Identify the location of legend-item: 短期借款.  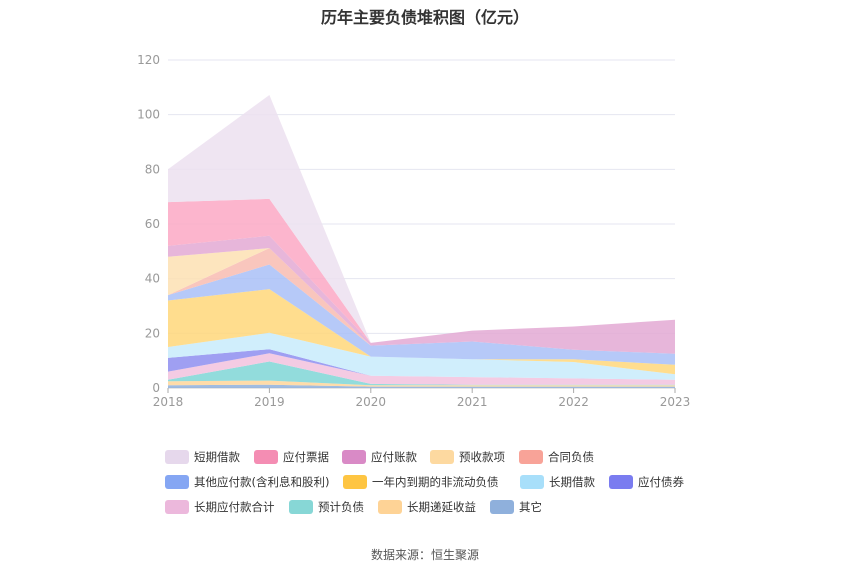
(202, 457).